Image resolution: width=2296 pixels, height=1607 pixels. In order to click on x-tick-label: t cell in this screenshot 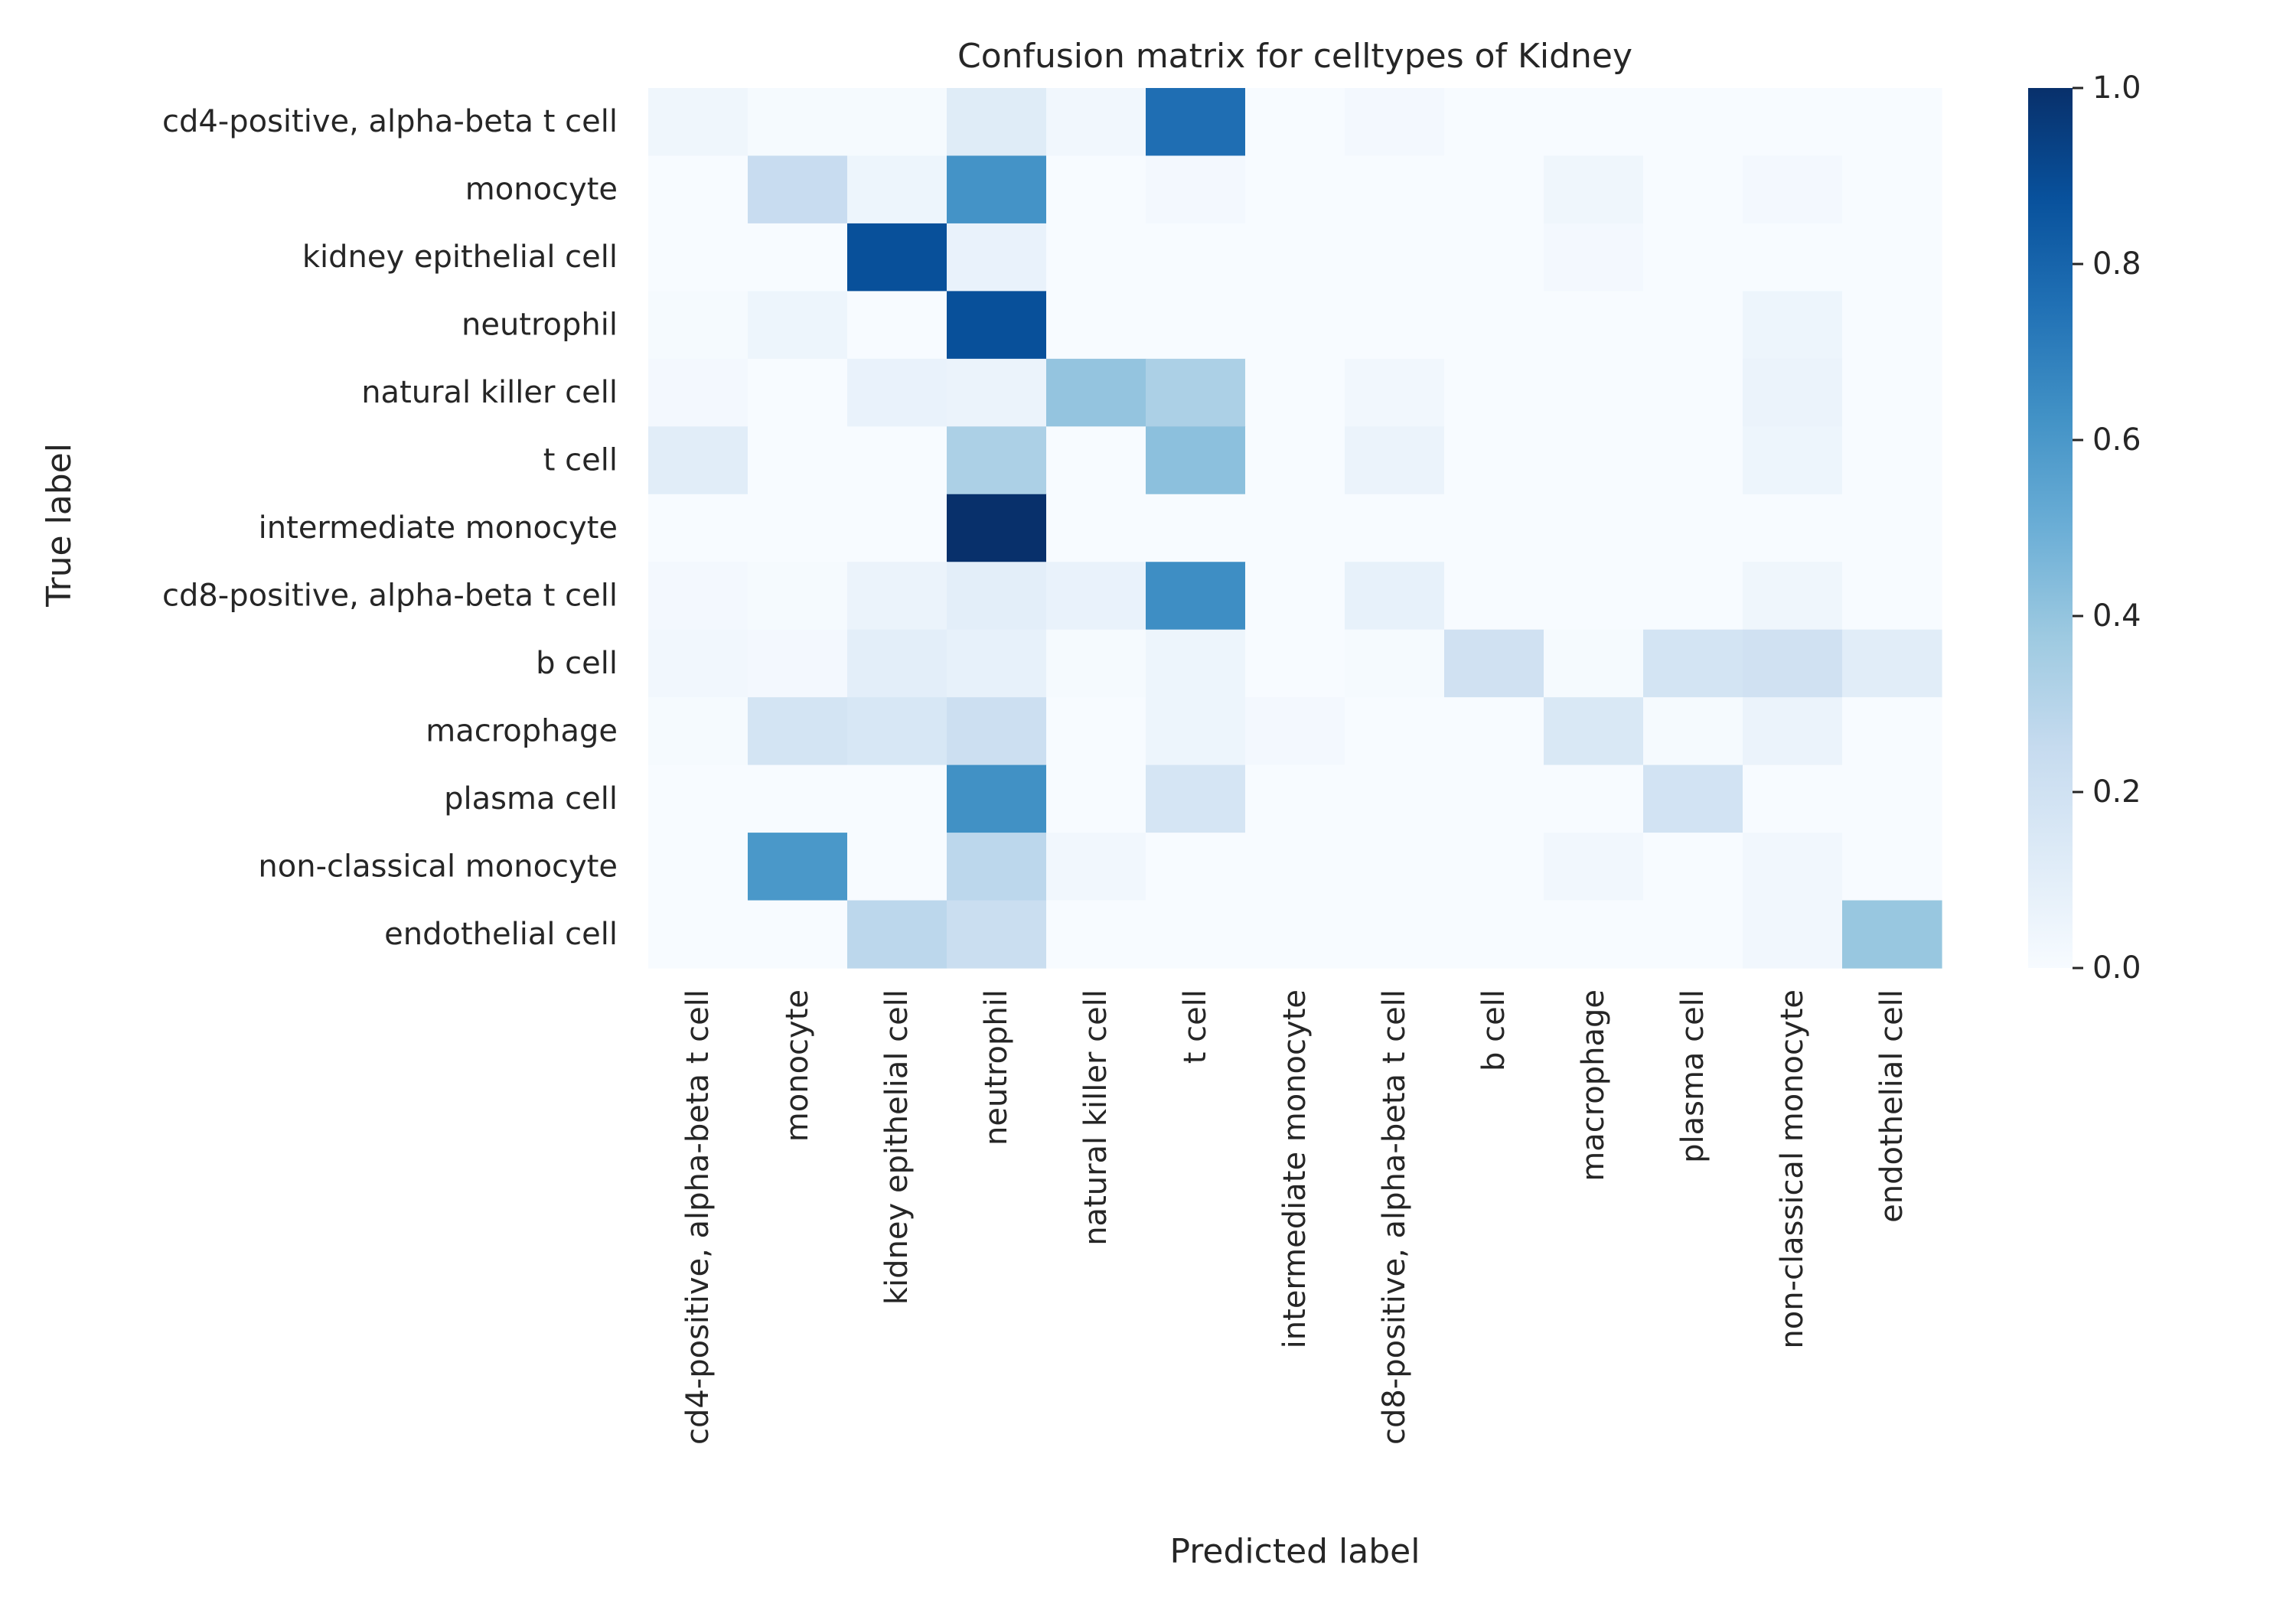, I will do `click(1195, 1026)`.